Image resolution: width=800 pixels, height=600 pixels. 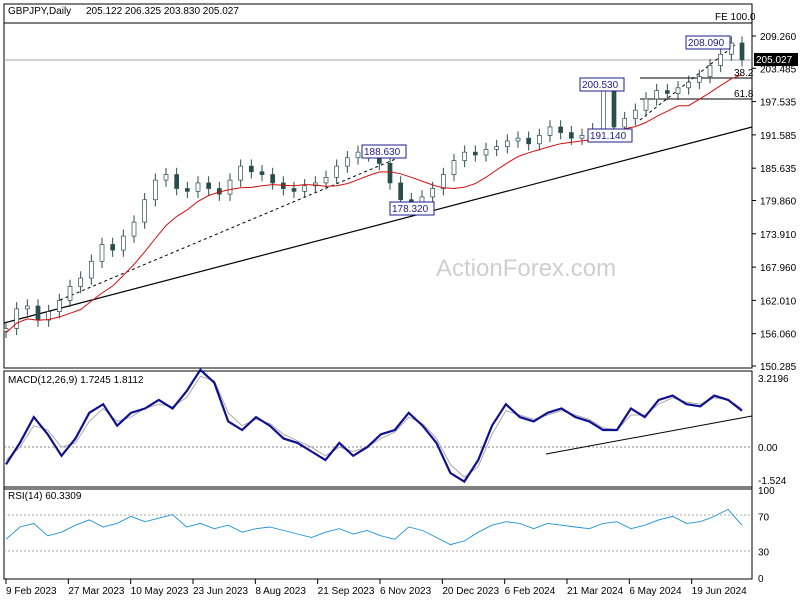 I want to click on current-price-tag, so click(x=776, y=59).